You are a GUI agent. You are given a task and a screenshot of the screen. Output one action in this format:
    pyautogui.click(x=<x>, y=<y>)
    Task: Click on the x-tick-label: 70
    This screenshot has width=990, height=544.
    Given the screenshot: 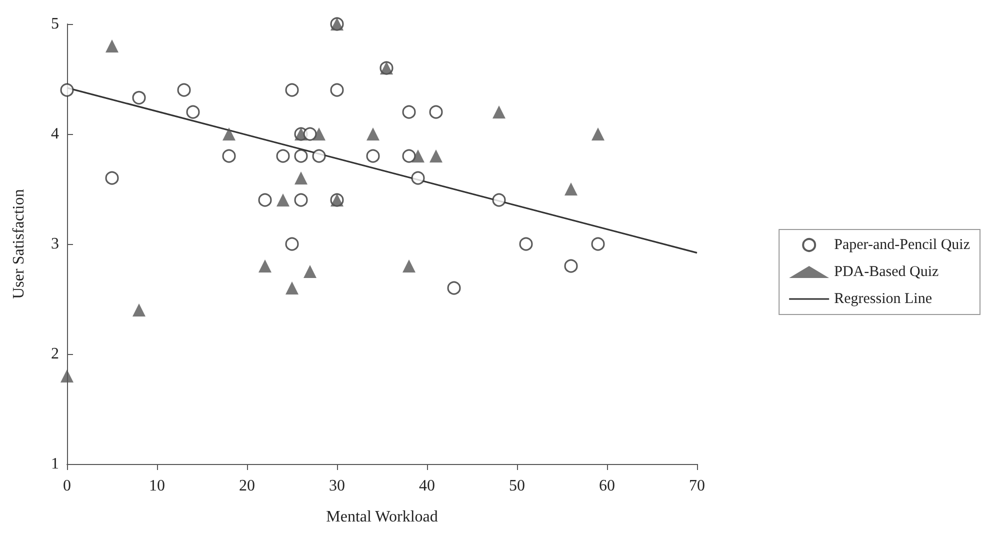 What is the action you would take?
    pyautogui.click(x=697, y=486)
    